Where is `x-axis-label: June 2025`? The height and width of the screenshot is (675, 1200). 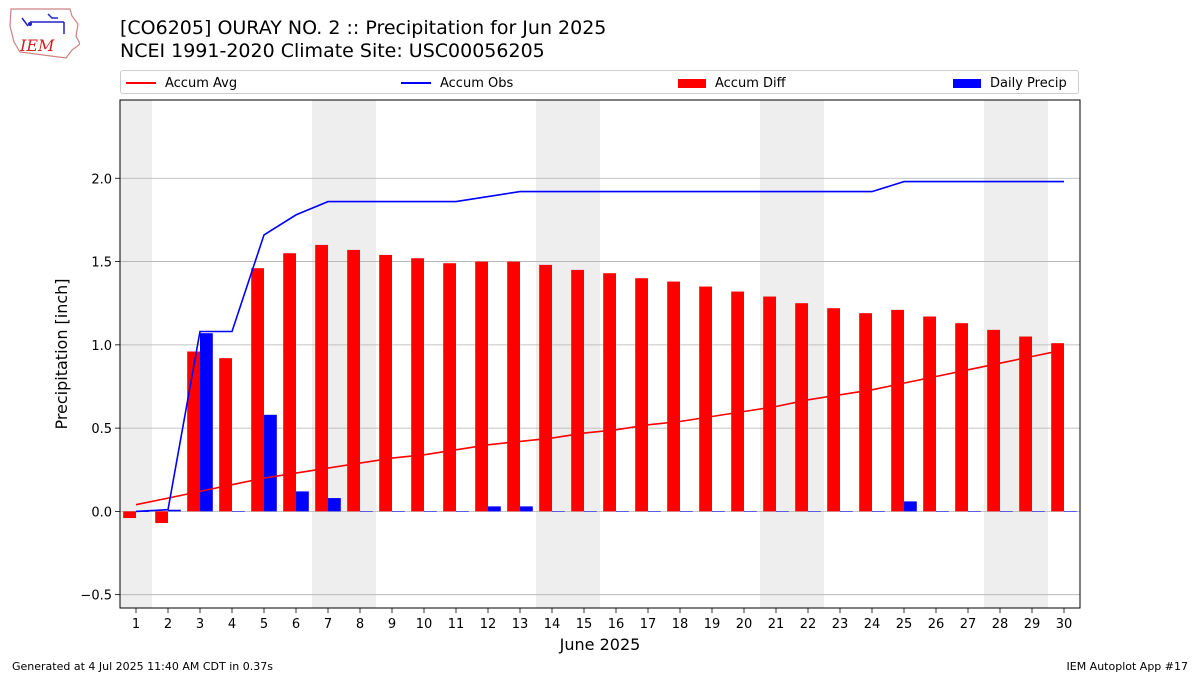 x-axis-label: June 2025 is located at coordinates (600, 644).